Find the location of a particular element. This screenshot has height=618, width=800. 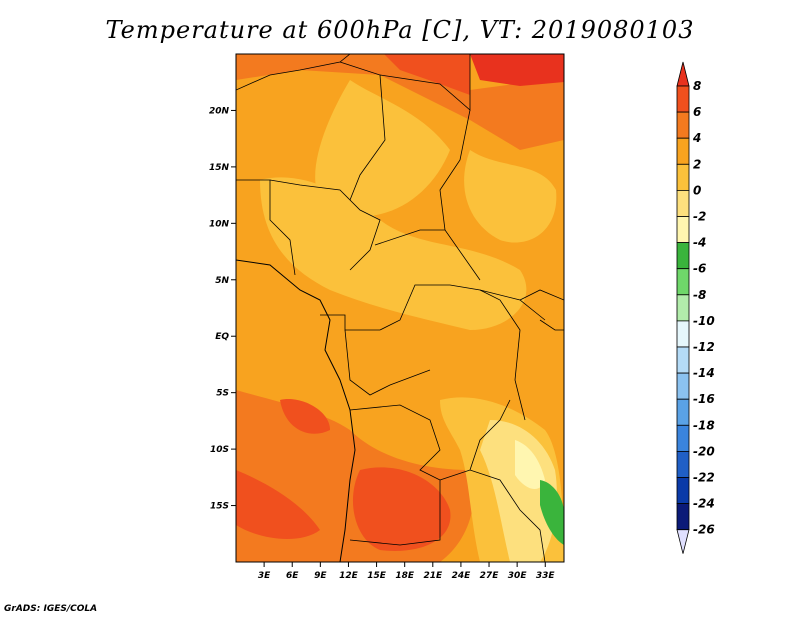

colorbar-label: 4 is located at coordinates (696, 138).